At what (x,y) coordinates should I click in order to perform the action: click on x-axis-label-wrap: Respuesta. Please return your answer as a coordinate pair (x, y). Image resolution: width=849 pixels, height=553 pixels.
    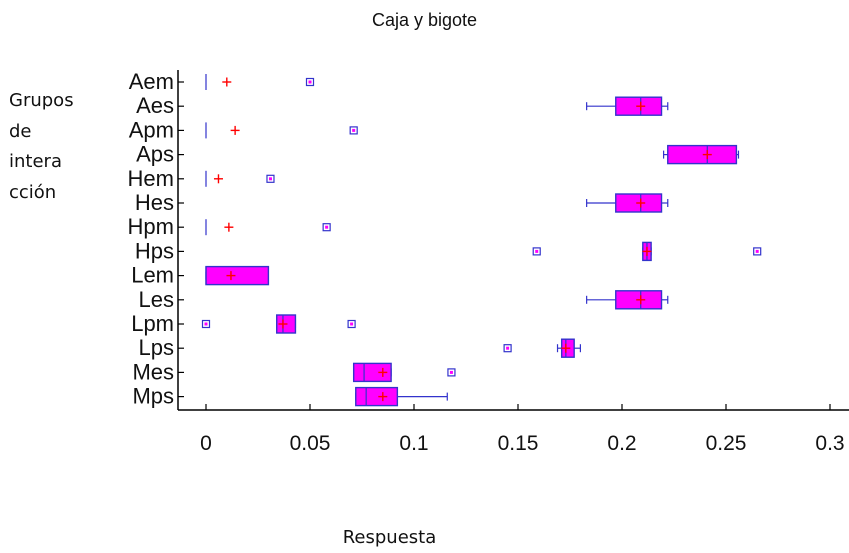
    Looking at the image, I should click on (424, 537).